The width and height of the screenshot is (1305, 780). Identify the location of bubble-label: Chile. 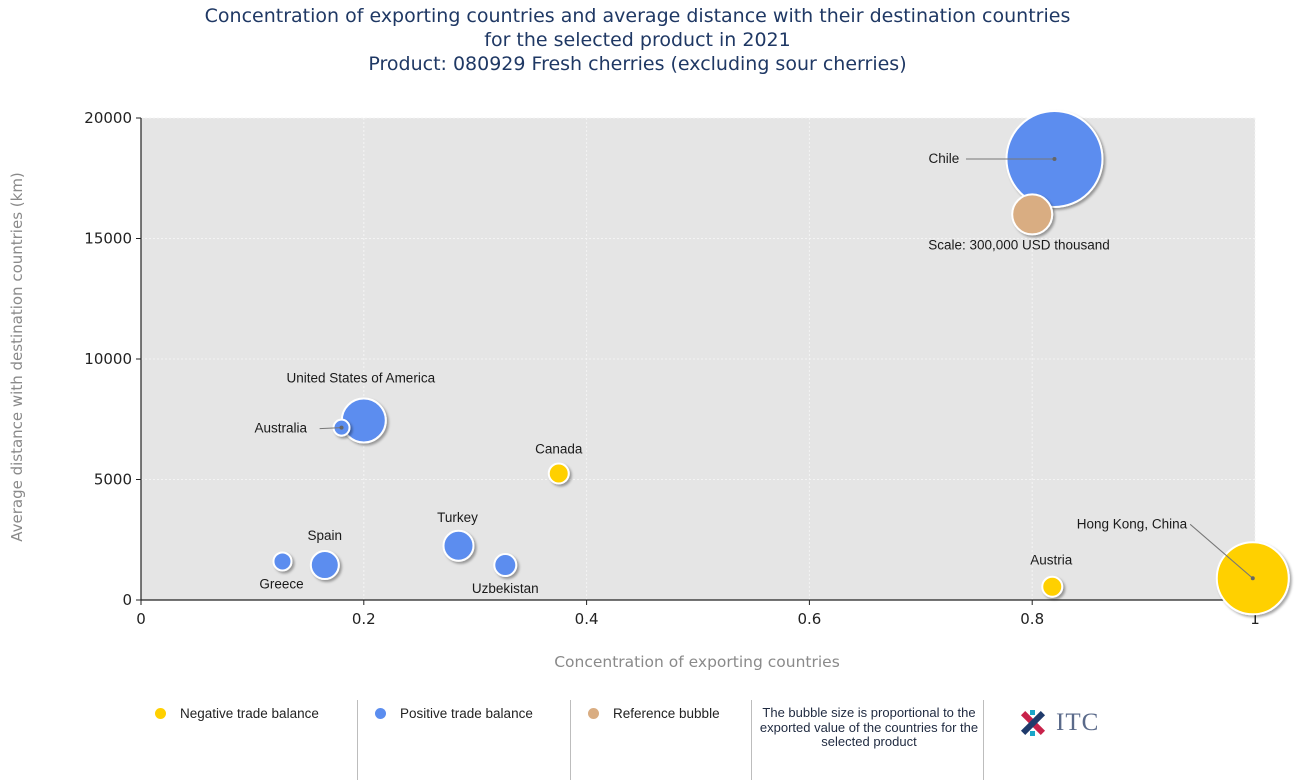
(943, 158).